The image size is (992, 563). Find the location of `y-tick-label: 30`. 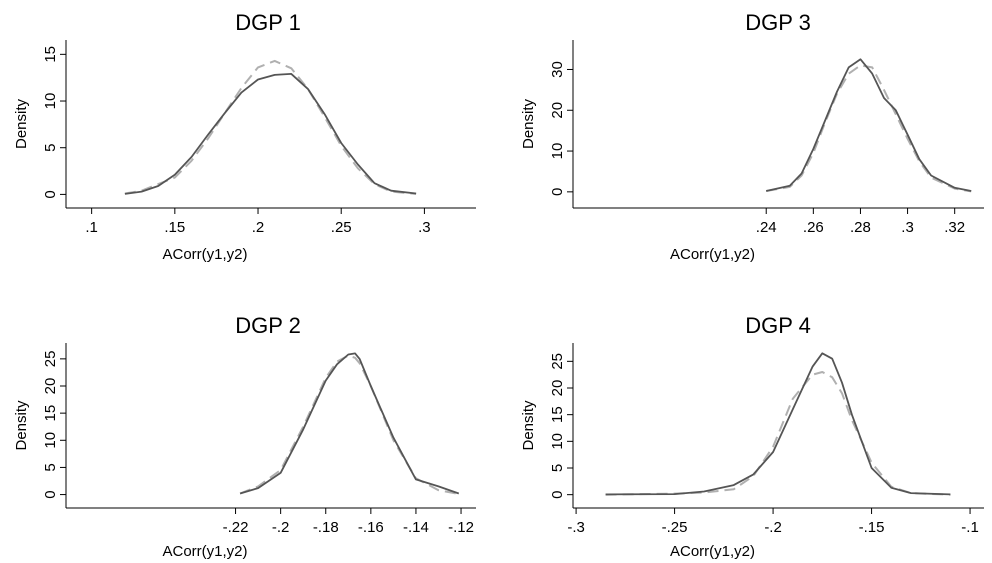

y-tick-label: 30 is located at coordinates (557, 69).